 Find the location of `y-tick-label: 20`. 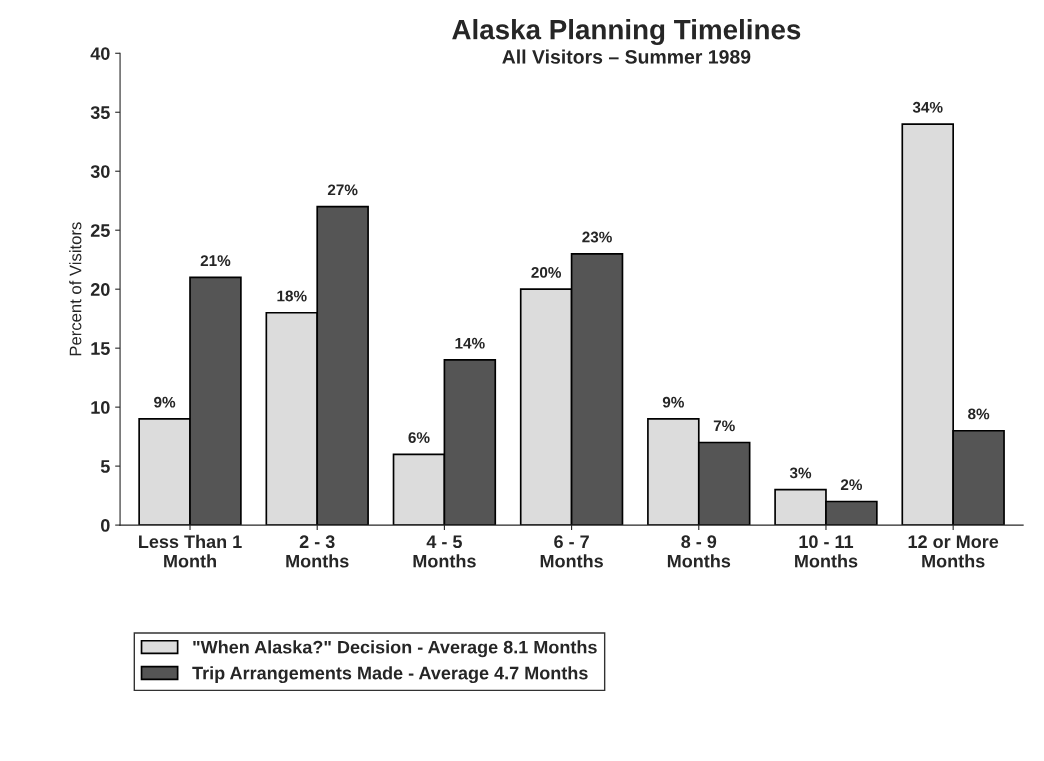

y-tick-label: 20 is located at coordinates (100, 289).